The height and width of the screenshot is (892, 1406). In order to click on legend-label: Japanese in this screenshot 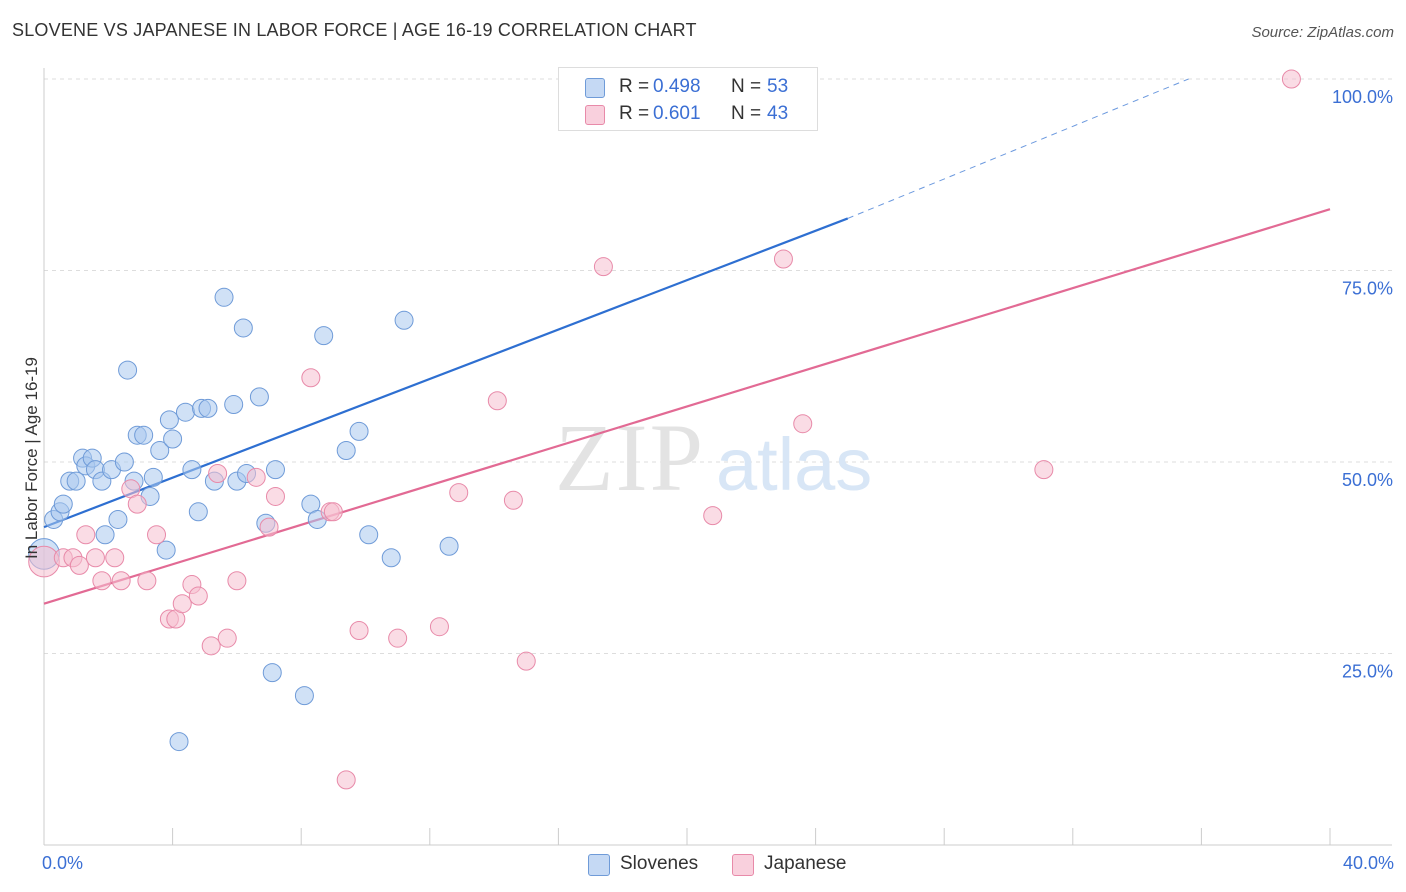, I will do `click(805, 863)`.